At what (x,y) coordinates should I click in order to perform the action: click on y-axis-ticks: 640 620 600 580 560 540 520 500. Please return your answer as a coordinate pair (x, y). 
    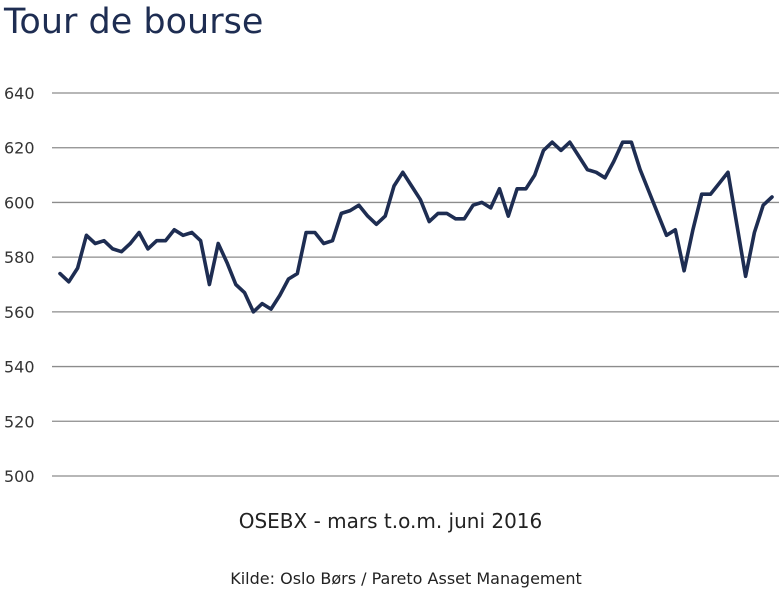
    Looking at the image, I should click on (19, 285).